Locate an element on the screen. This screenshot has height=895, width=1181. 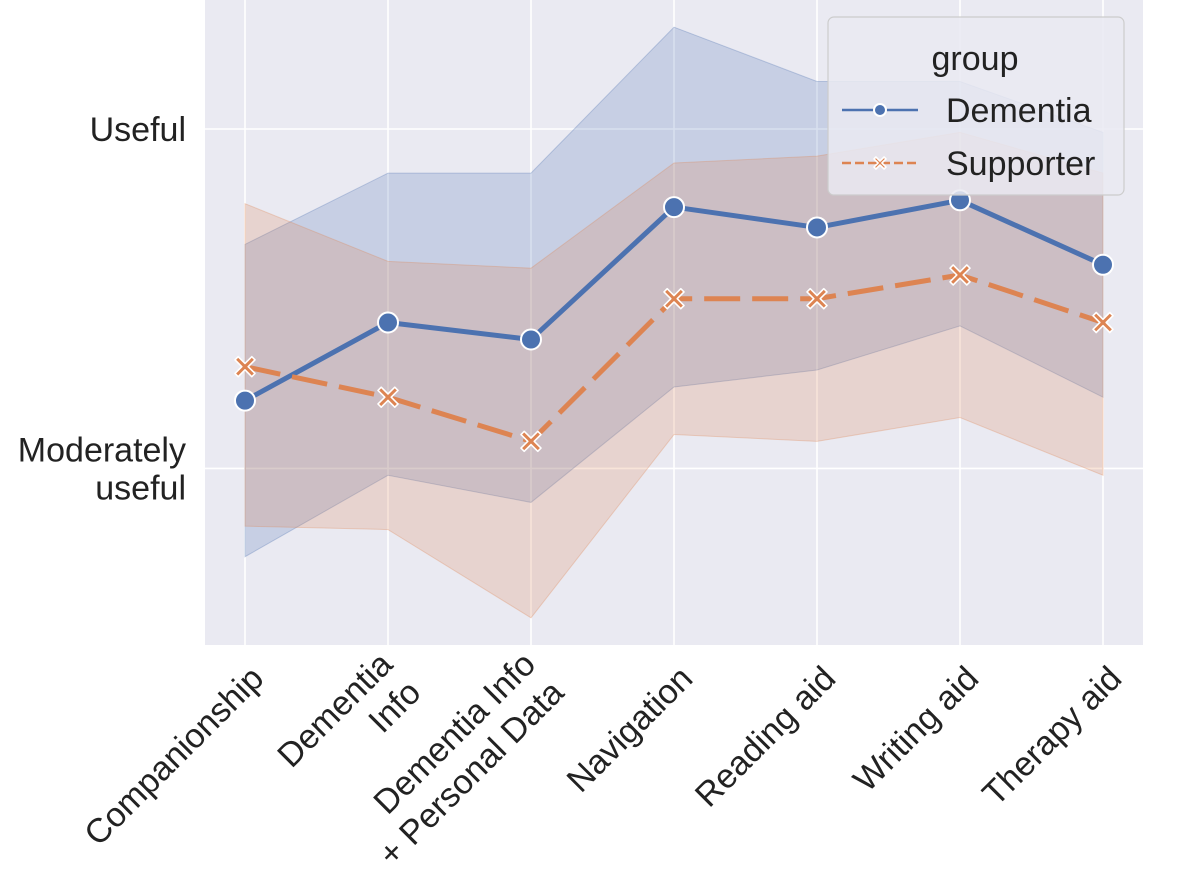
legend: group Dementia Supporter is located at coordinates (976, 106).